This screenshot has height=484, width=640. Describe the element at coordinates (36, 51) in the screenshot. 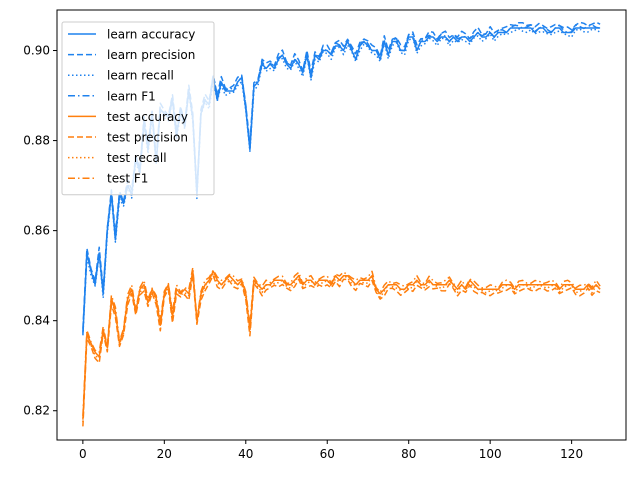

I see `y-tick-label: 0.90` at that location.